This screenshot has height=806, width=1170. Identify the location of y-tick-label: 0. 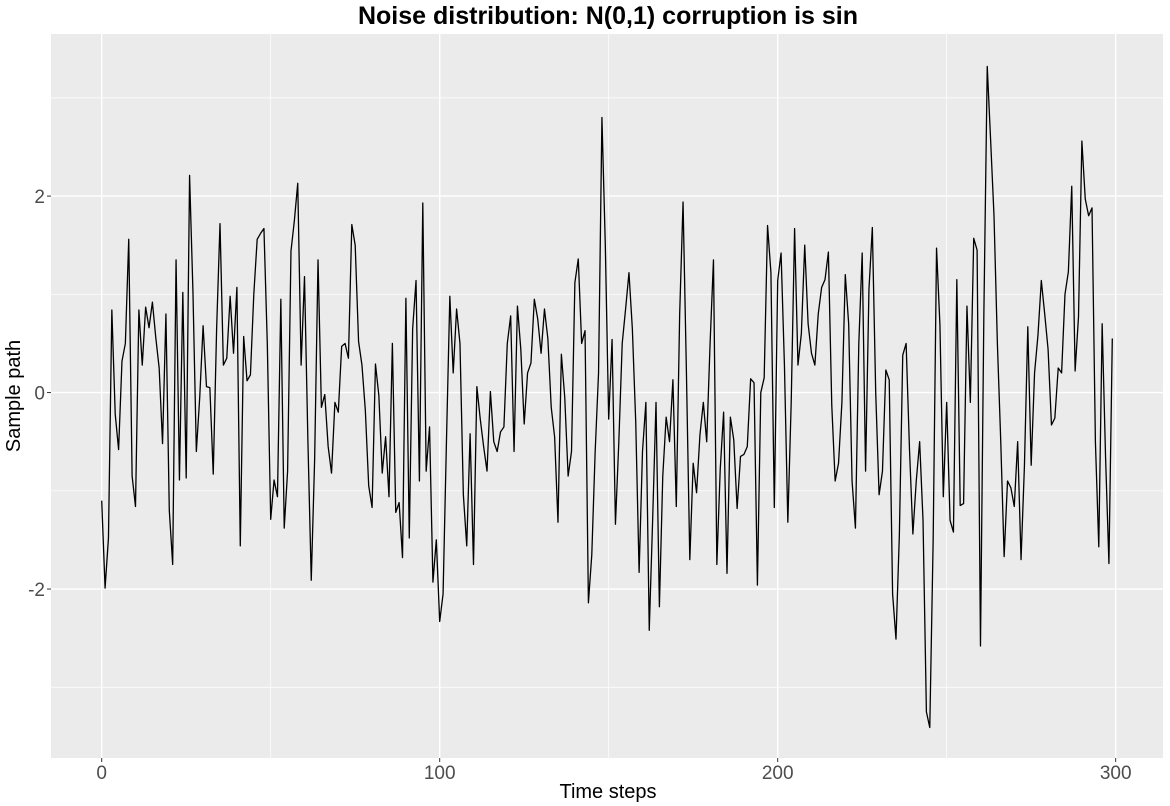
(39, 394).